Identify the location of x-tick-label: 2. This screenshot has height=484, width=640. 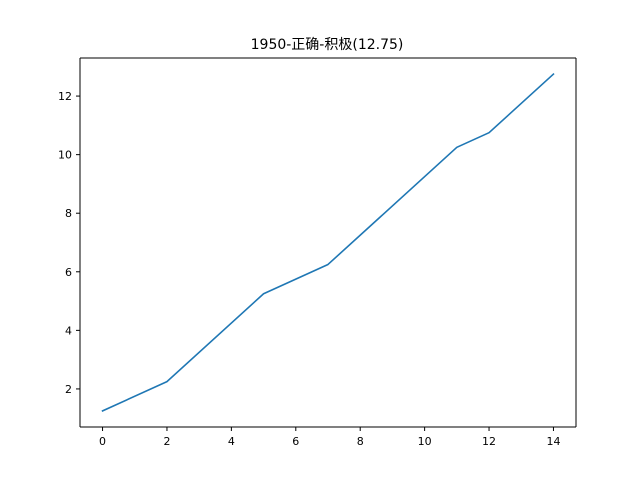
(166, 441).